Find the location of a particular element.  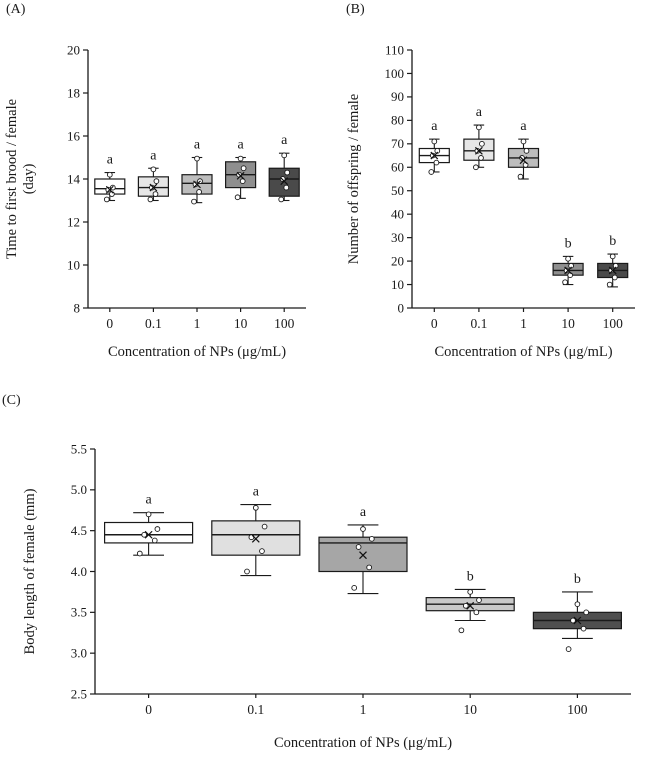

y-tick-label: 30 is located at coordinates (397, 237).